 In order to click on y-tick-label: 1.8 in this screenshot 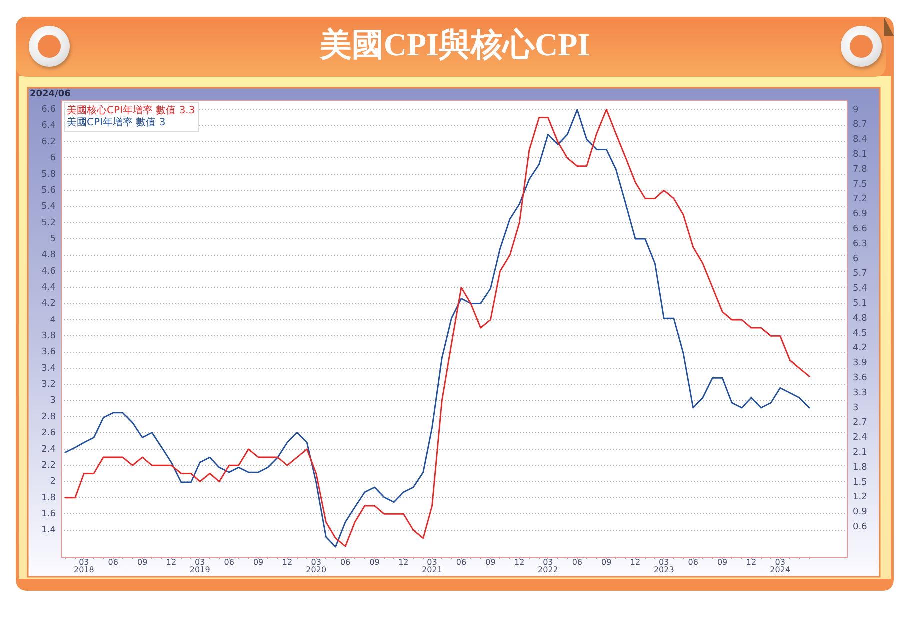, I will do `click(49, 498)`.